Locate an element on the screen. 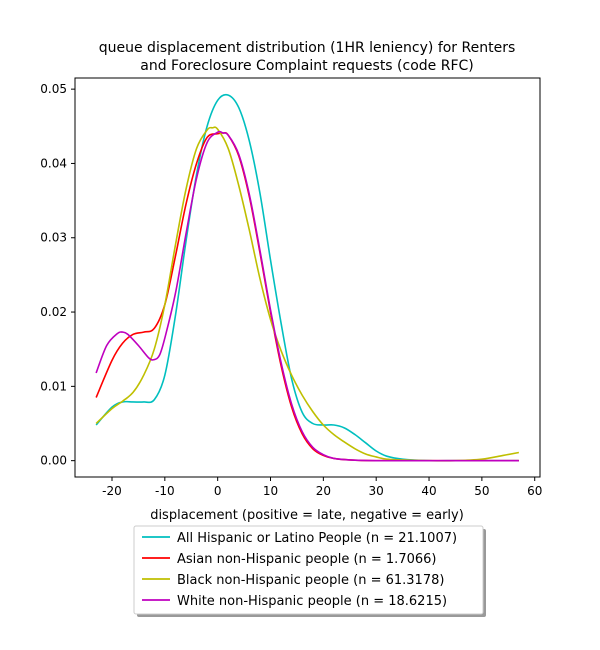 The image size is (600, 650). x-tick-label: 20 is located at coordinates (323, 491).